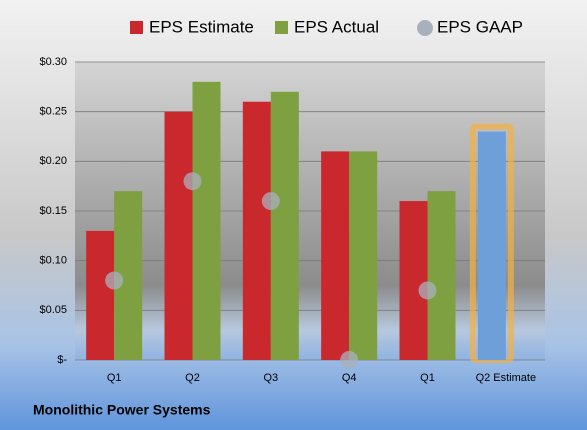 The width and height of the screenshot is (587, 430). I want to click on legend-label: EPS Actual, so click(336, 26).